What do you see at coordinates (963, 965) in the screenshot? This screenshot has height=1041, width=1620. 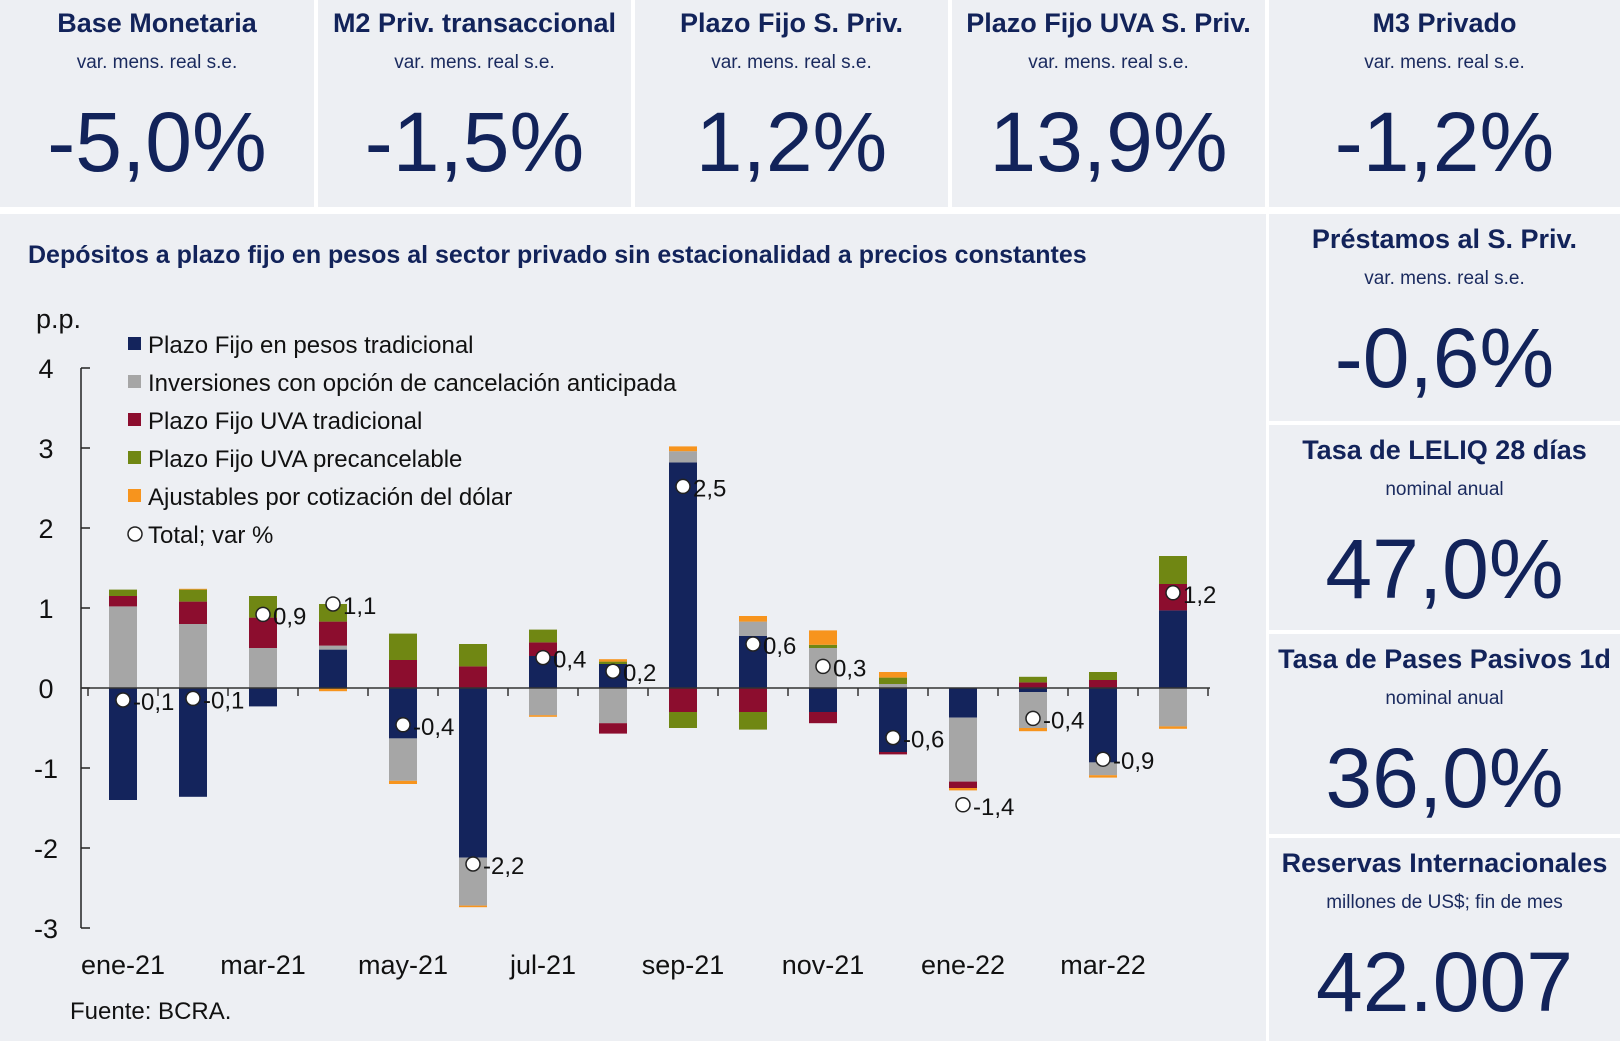 I see `x-tick-label: ene-22` at bounding box center [963, 965].